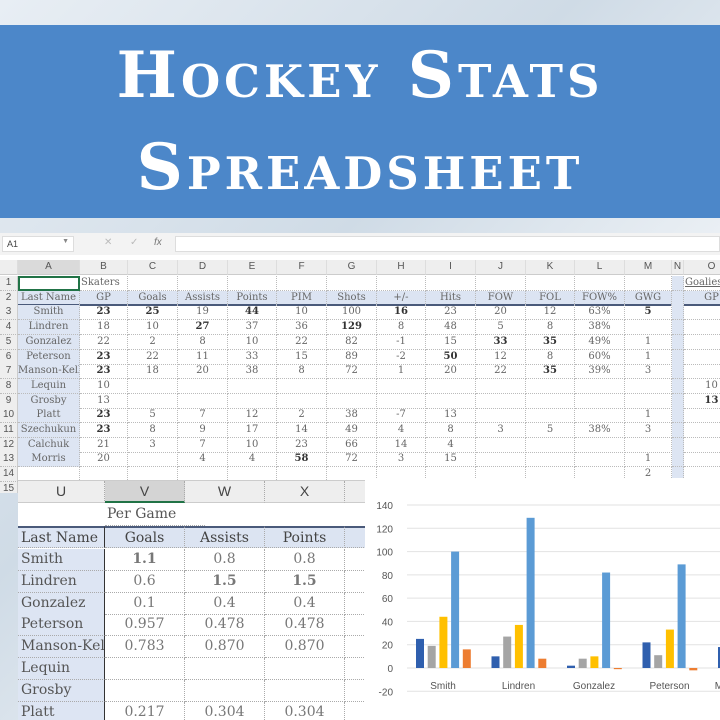 The image size is (720, 720). Describe the element at coordinates (678, 283) in the screenshot. I see `cell-N1` at that location.